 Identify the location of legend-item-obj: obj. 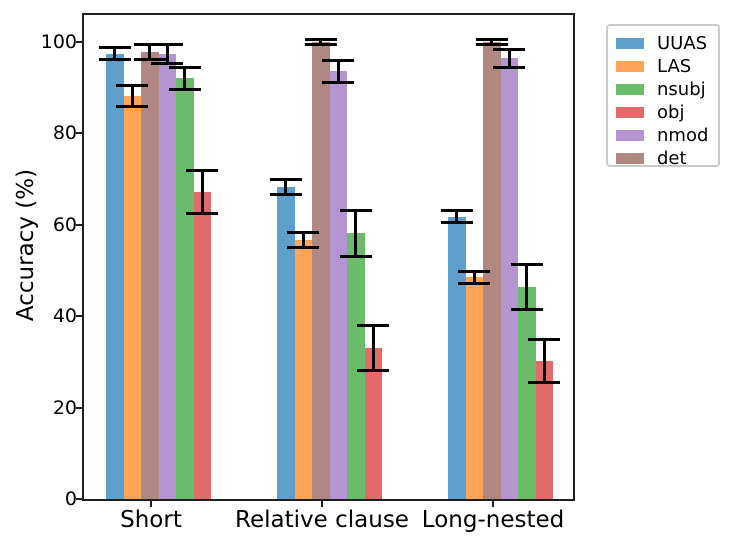
(667, 113).